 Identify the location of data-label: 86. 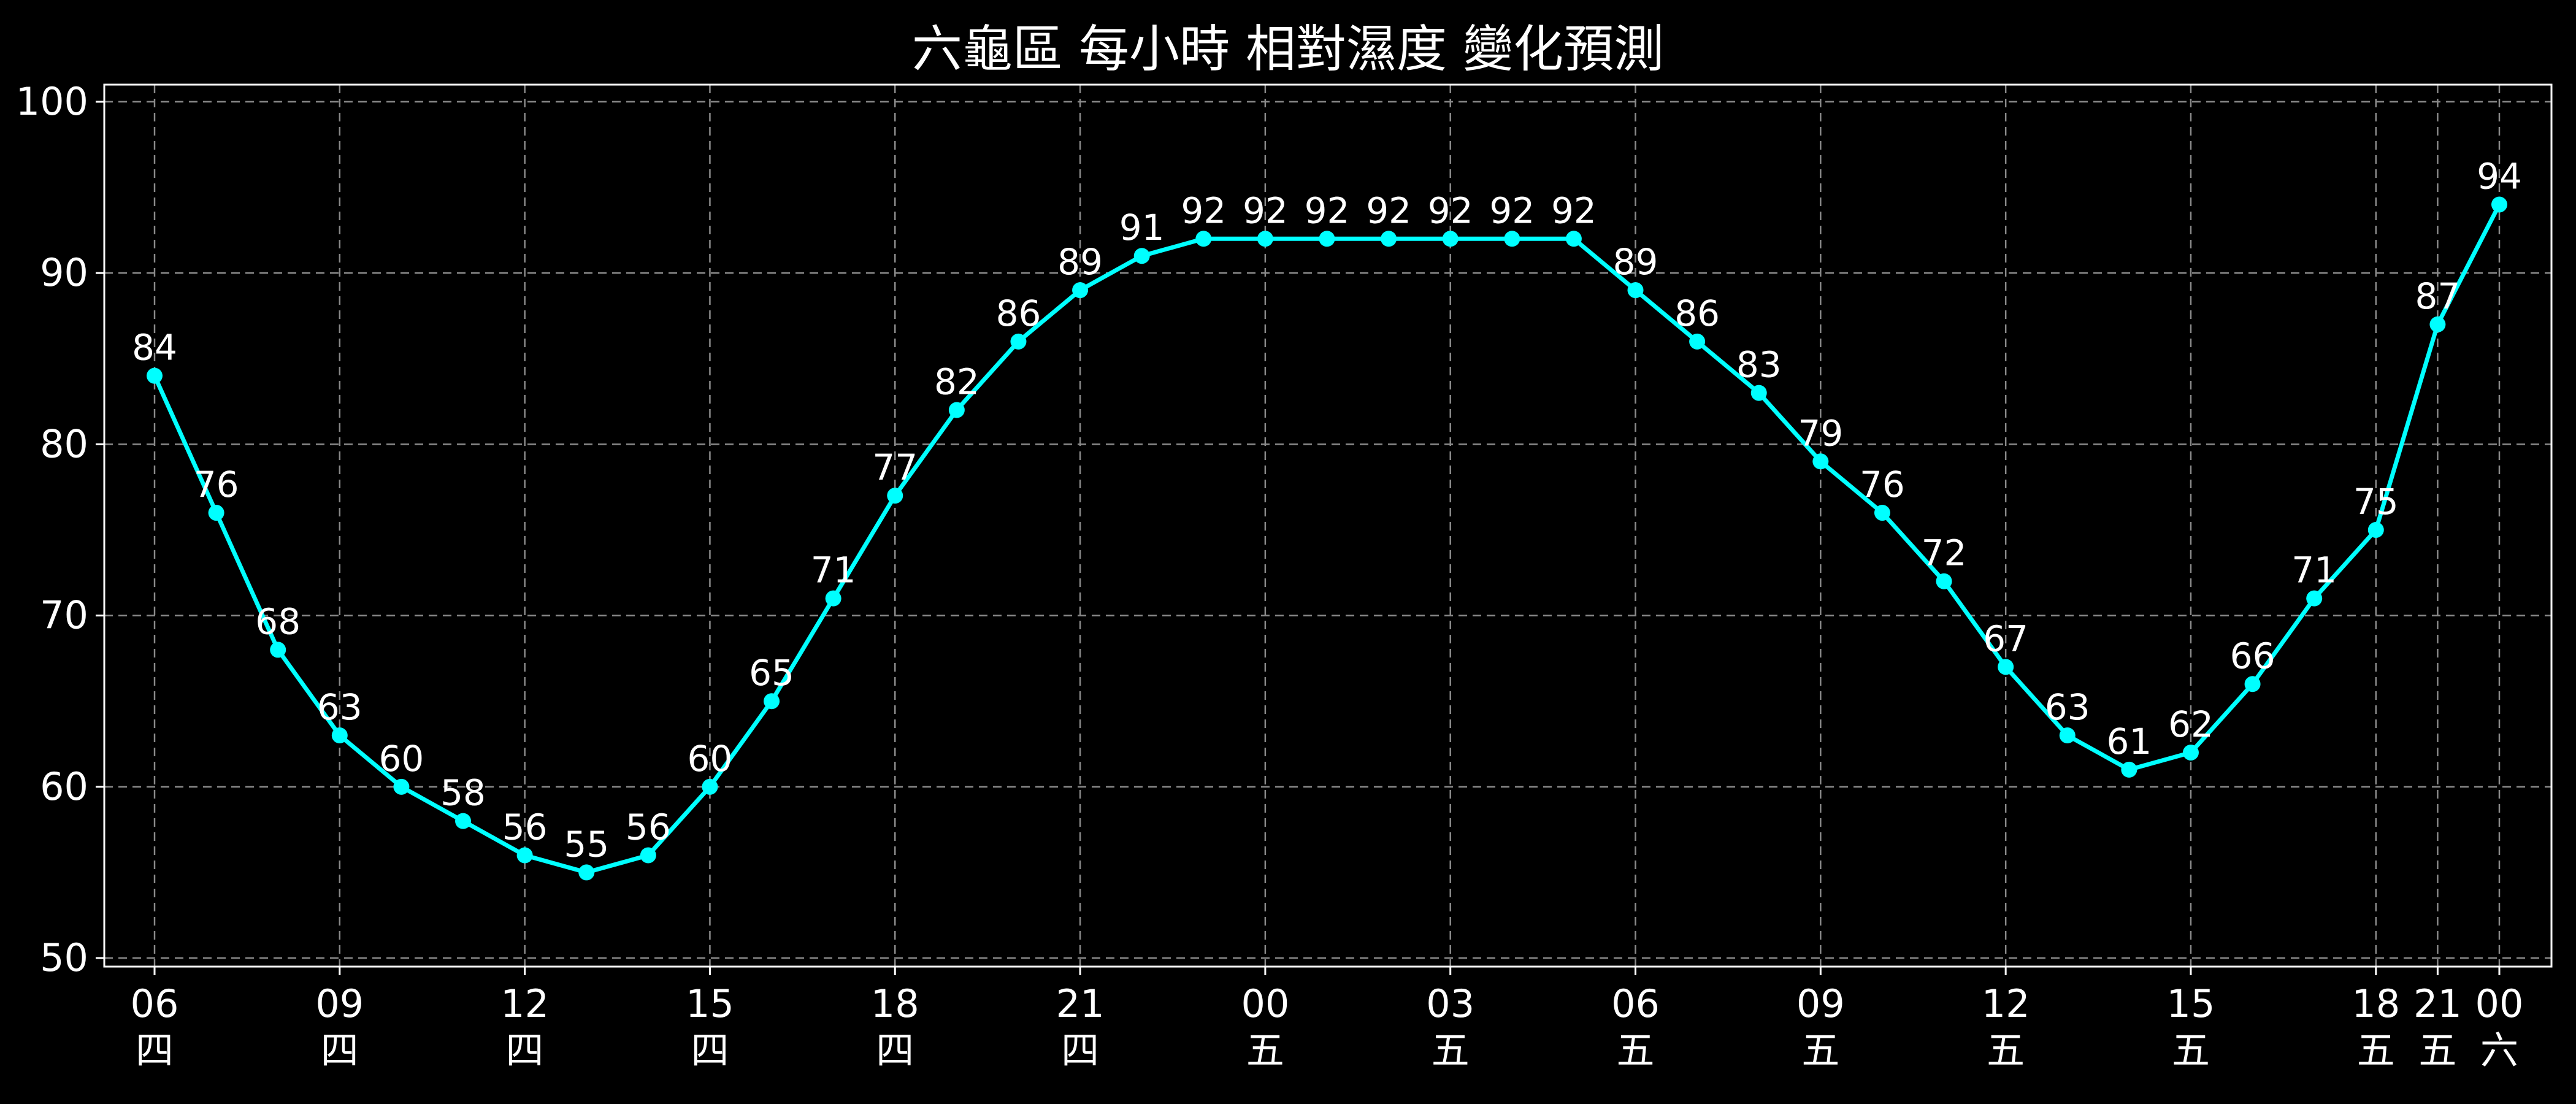
(1697, 313).